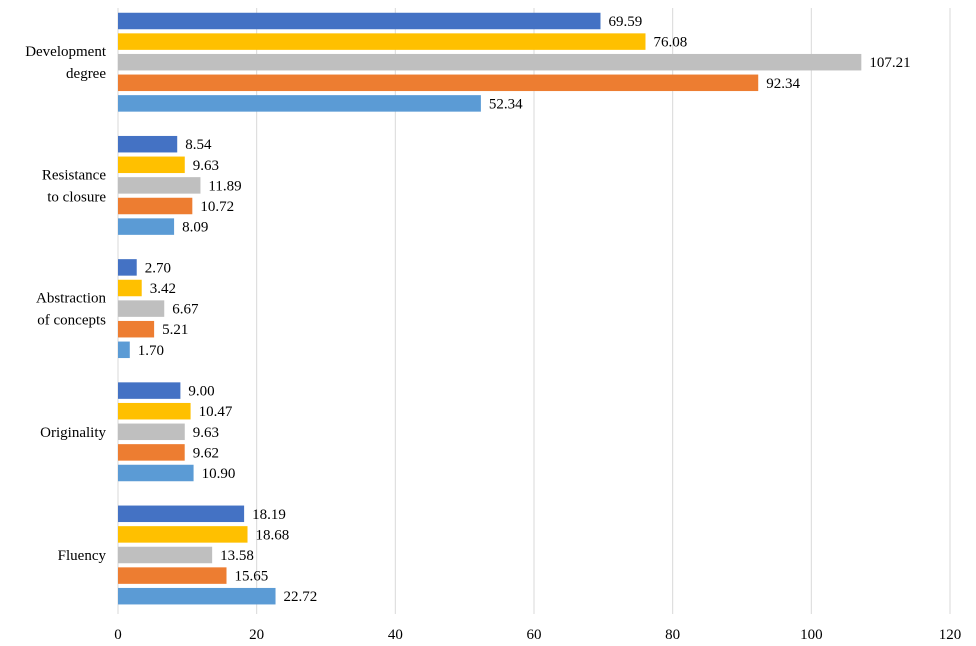 This screenshot has height=646, width=976. I want to click on x-tick-label: 40, so click(395, 635).